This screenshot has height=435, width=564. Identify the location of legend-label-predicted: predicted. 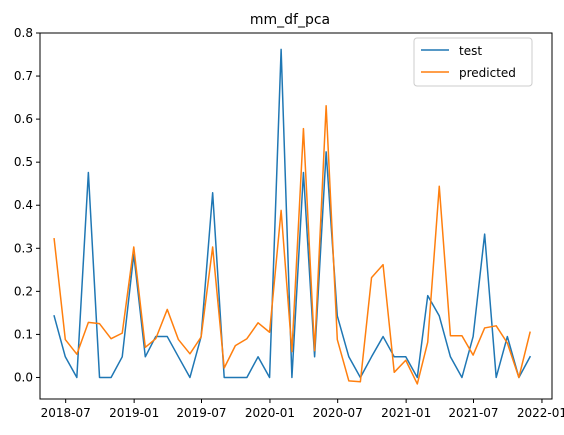
(487, 73).